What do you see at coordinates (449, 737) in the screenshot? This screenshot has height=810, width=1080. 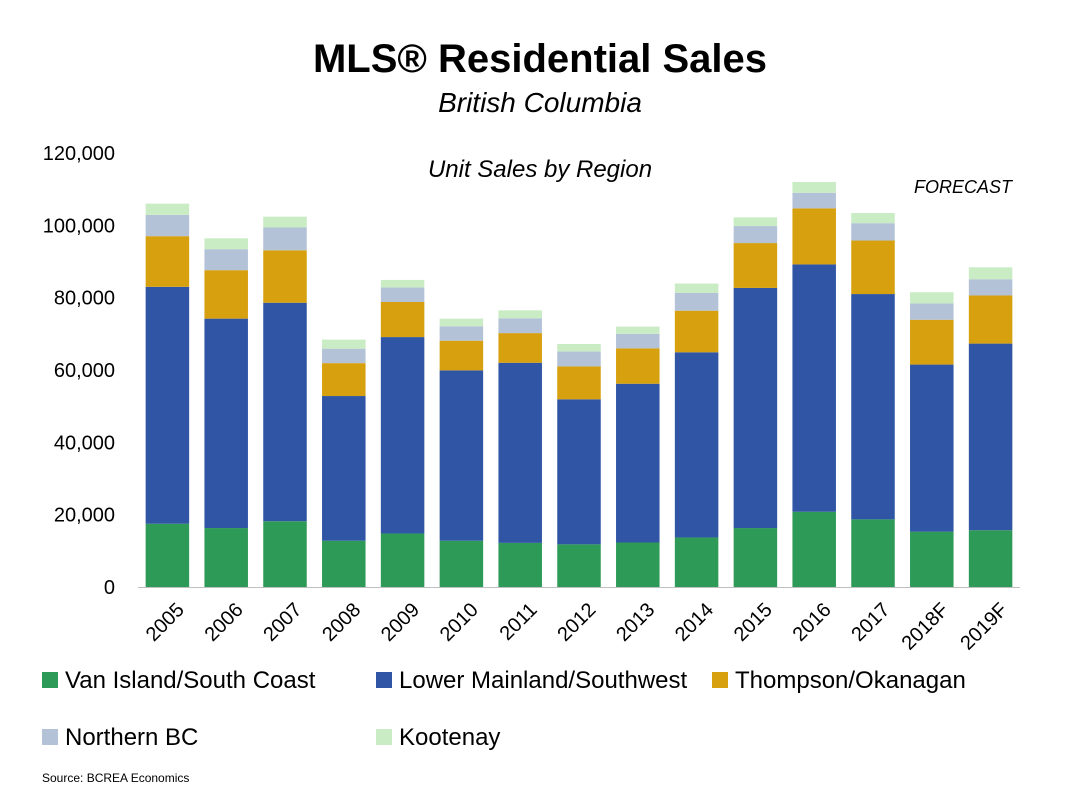 I see `legend-label-4: Kootenay` at bounding box center [449, 737].